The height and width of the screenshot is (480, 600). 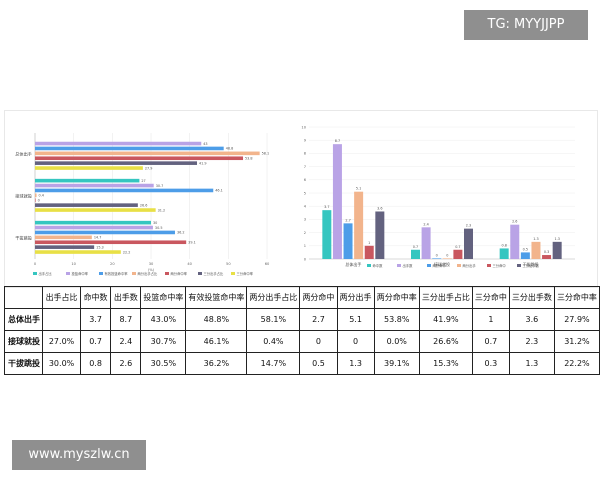 I want to click on table-cell: 26.6%, so click(x=445, y=341).